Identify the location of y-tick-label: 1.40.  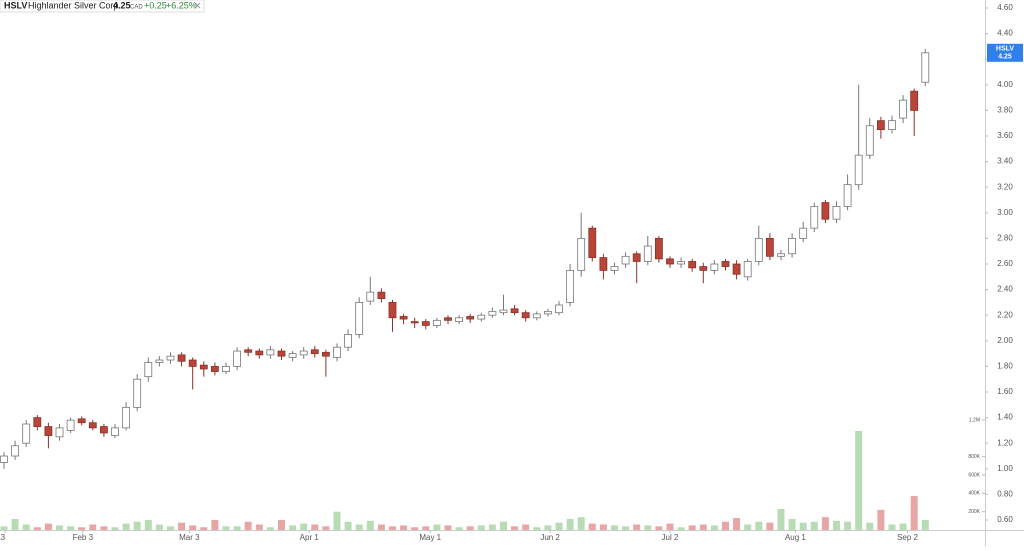
(1005, 417).